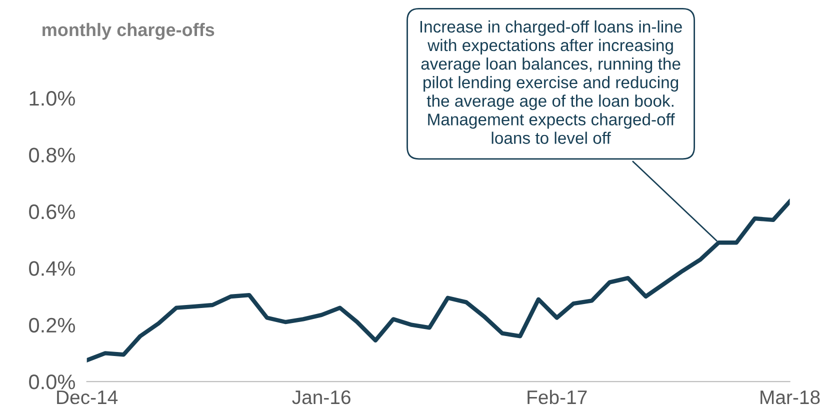  I want to click on y-tick-label: 1.0%, so click(52, 98).